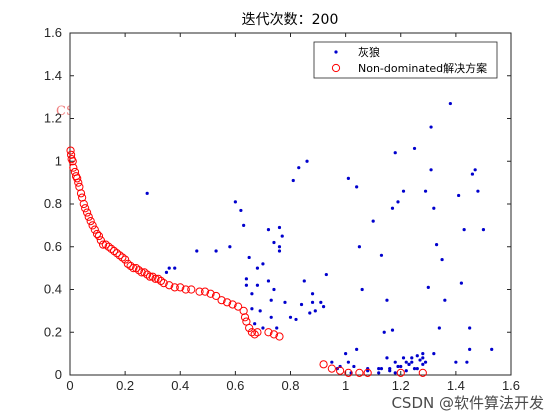  Describe the element at coordinates (53, 32) in the screenshot. I see `y-tick-label: 1.6` at that location.